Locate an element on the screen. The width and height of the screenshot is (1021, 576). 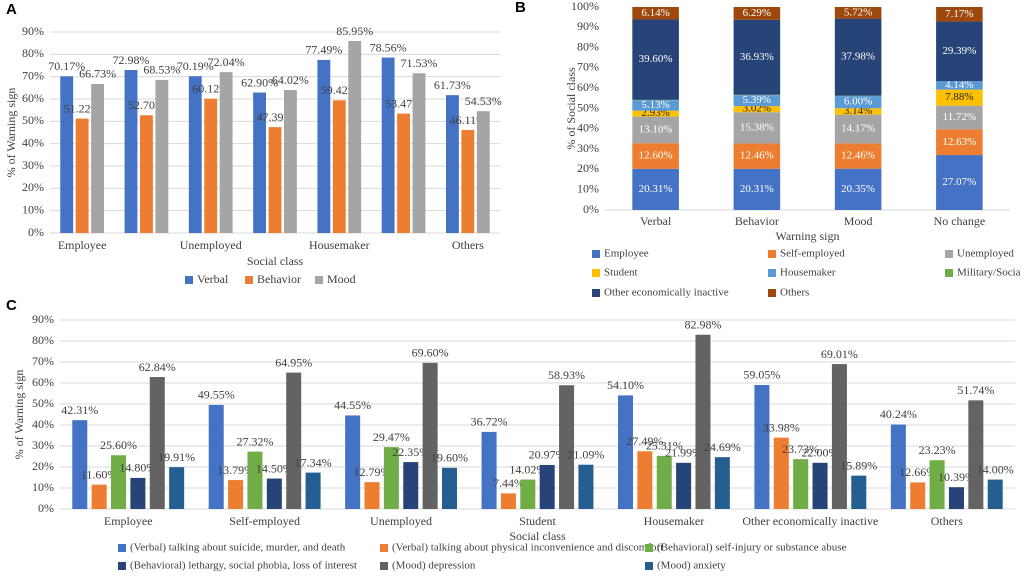
panel-label: C is located at coordinates (11, 305).